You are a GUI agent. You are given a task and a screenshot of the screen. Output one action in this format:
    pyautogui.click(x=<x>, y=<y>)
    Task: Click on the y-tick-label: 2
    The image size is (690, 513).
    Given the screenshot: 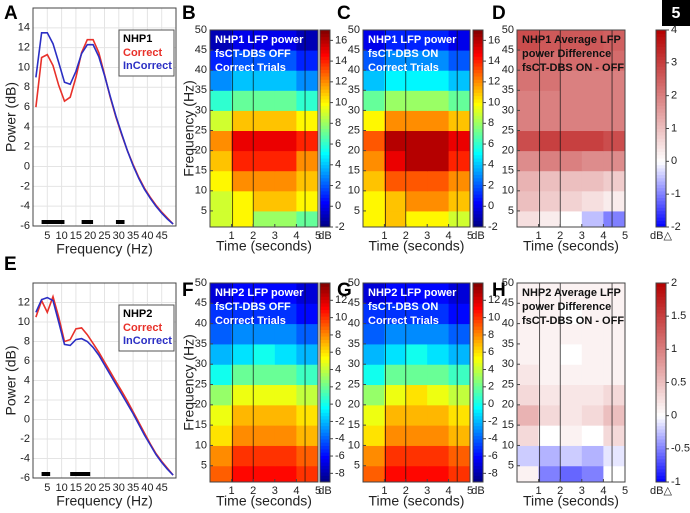 What is the action you would take?
    pyautogui.click(x=27, y=147)
    